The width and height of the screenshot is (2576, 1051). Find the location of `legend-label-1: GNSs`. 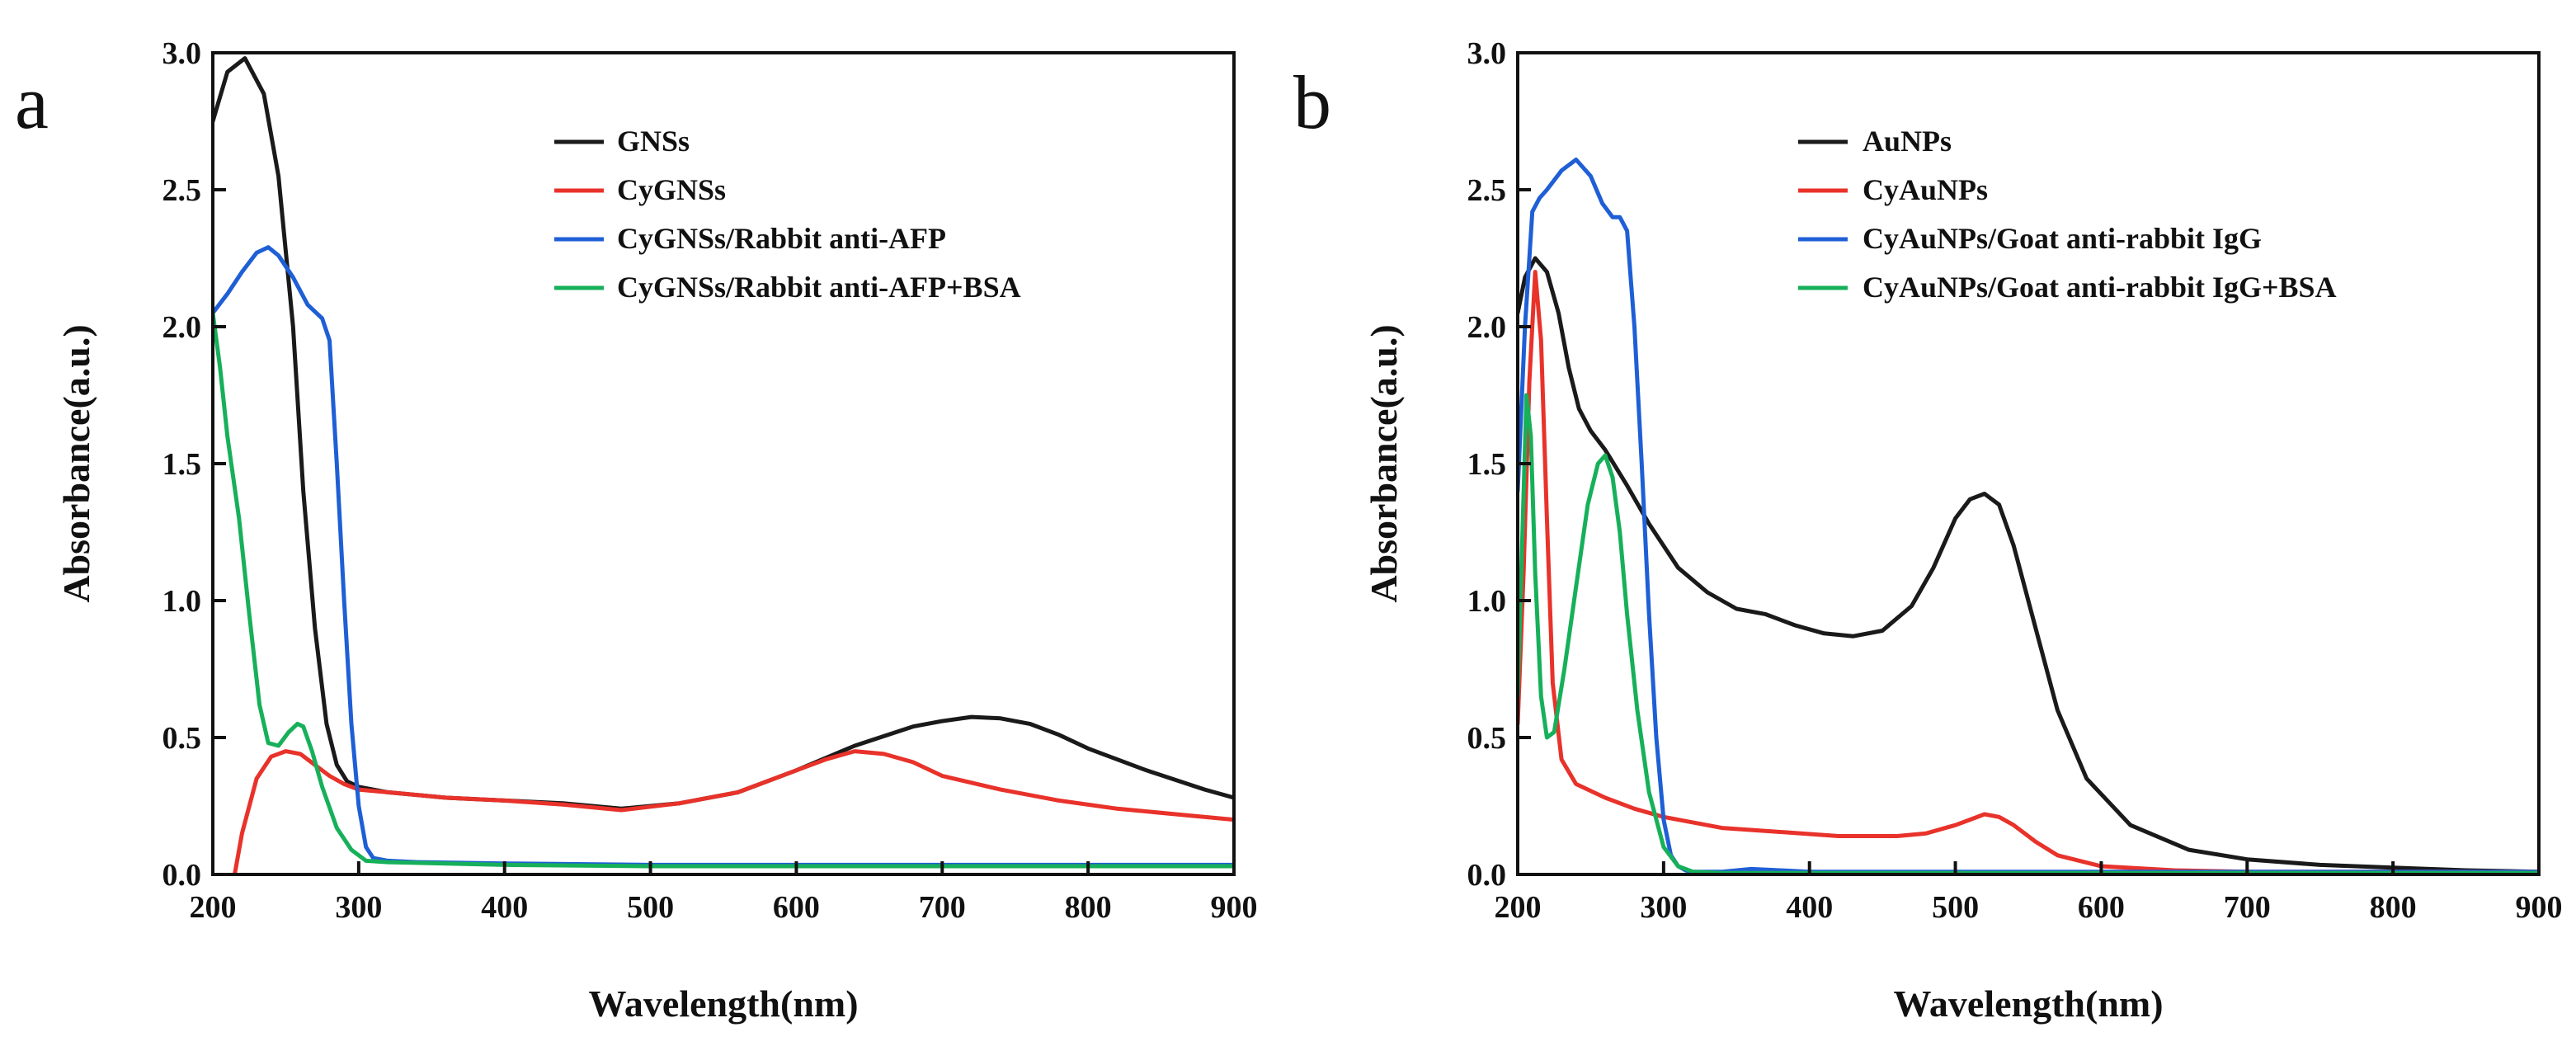

legend-label-1: GNSs is located at coordinates (653, 141).